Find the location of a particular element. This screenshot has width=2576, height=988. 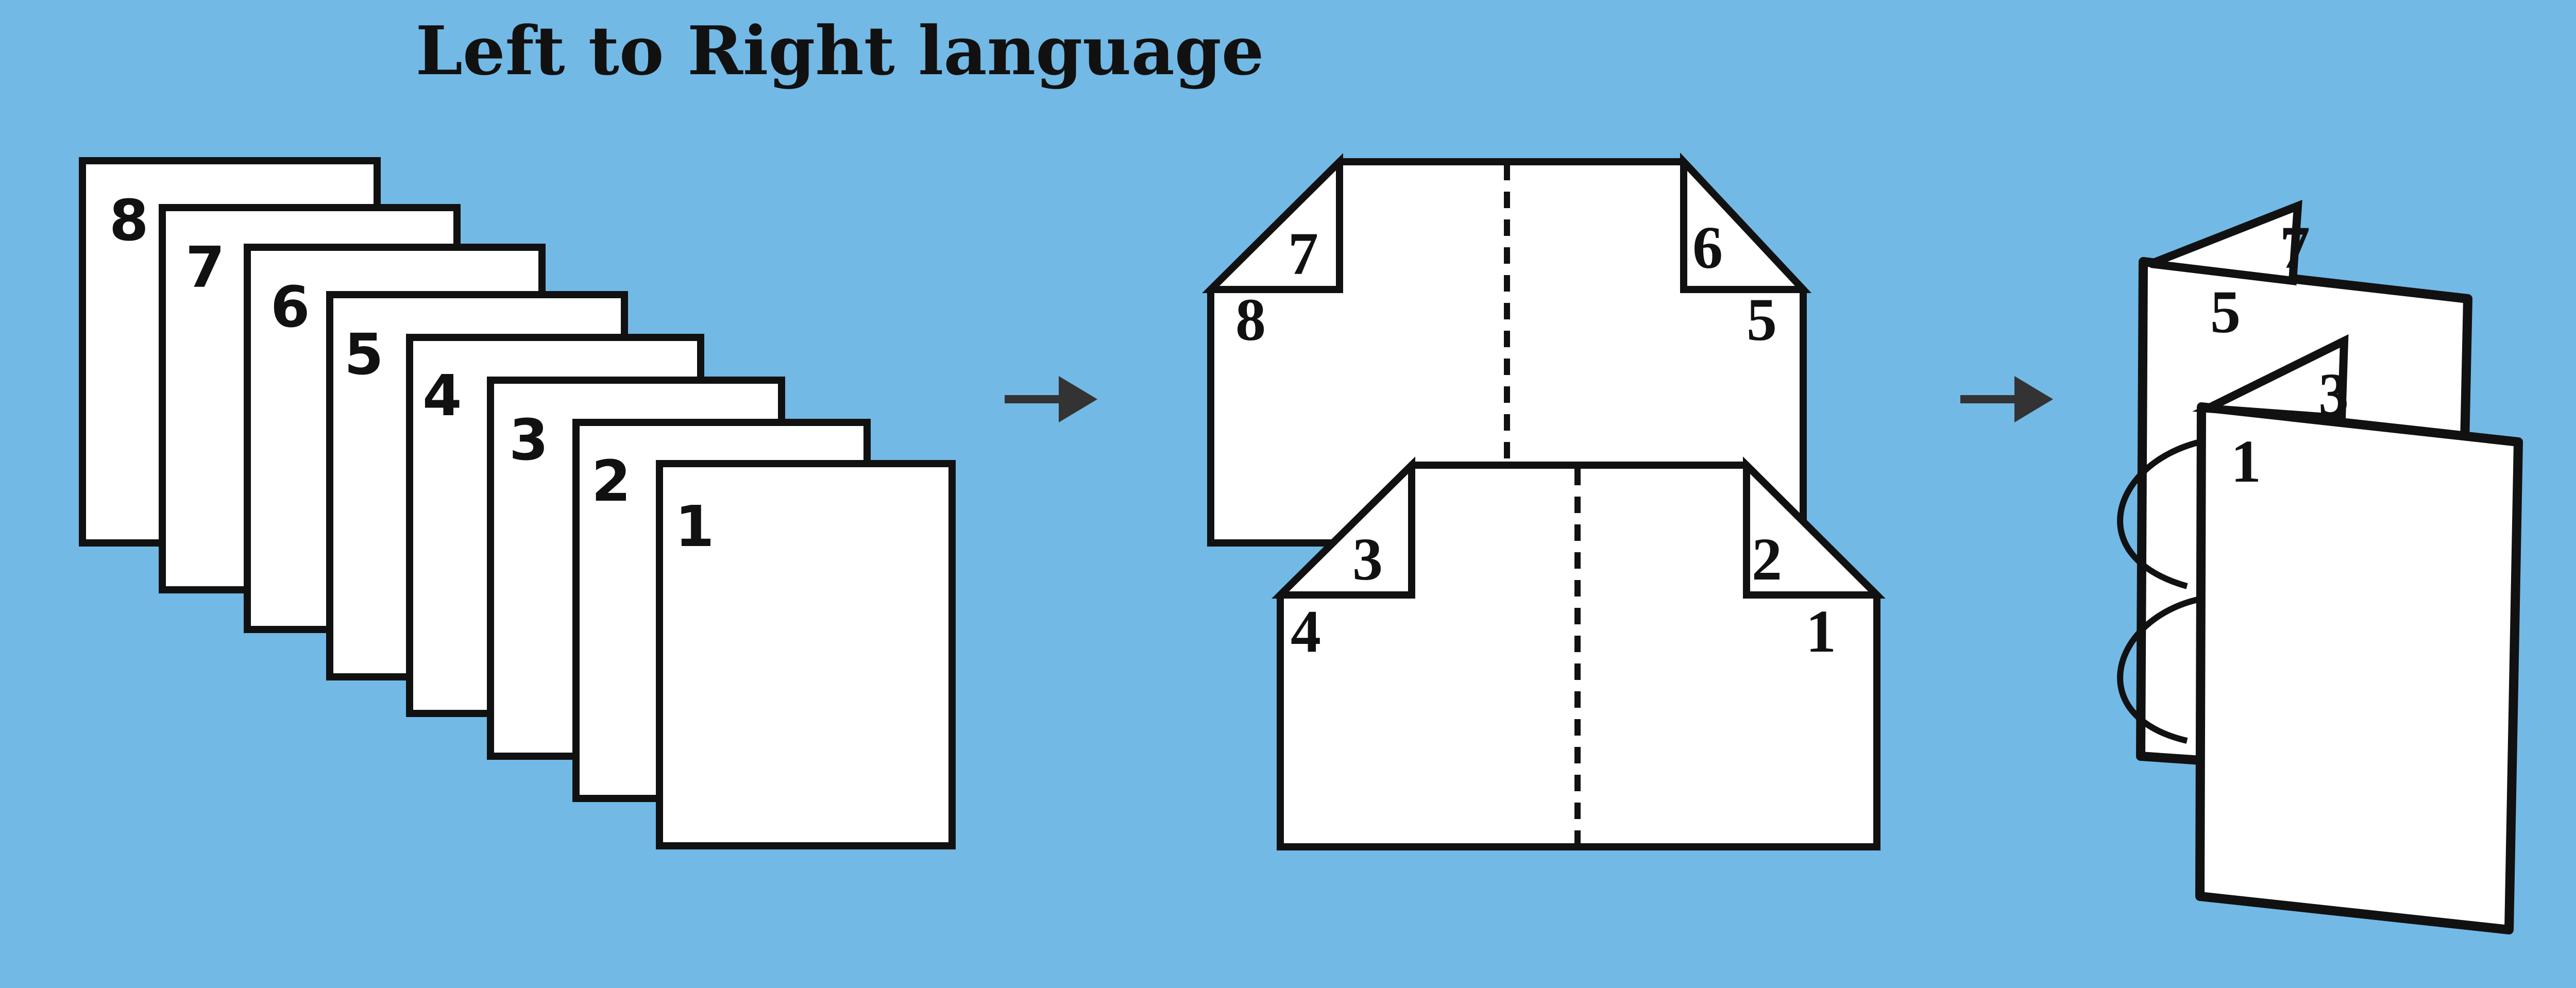

binding-rings is located at coordinates (2159, 592).